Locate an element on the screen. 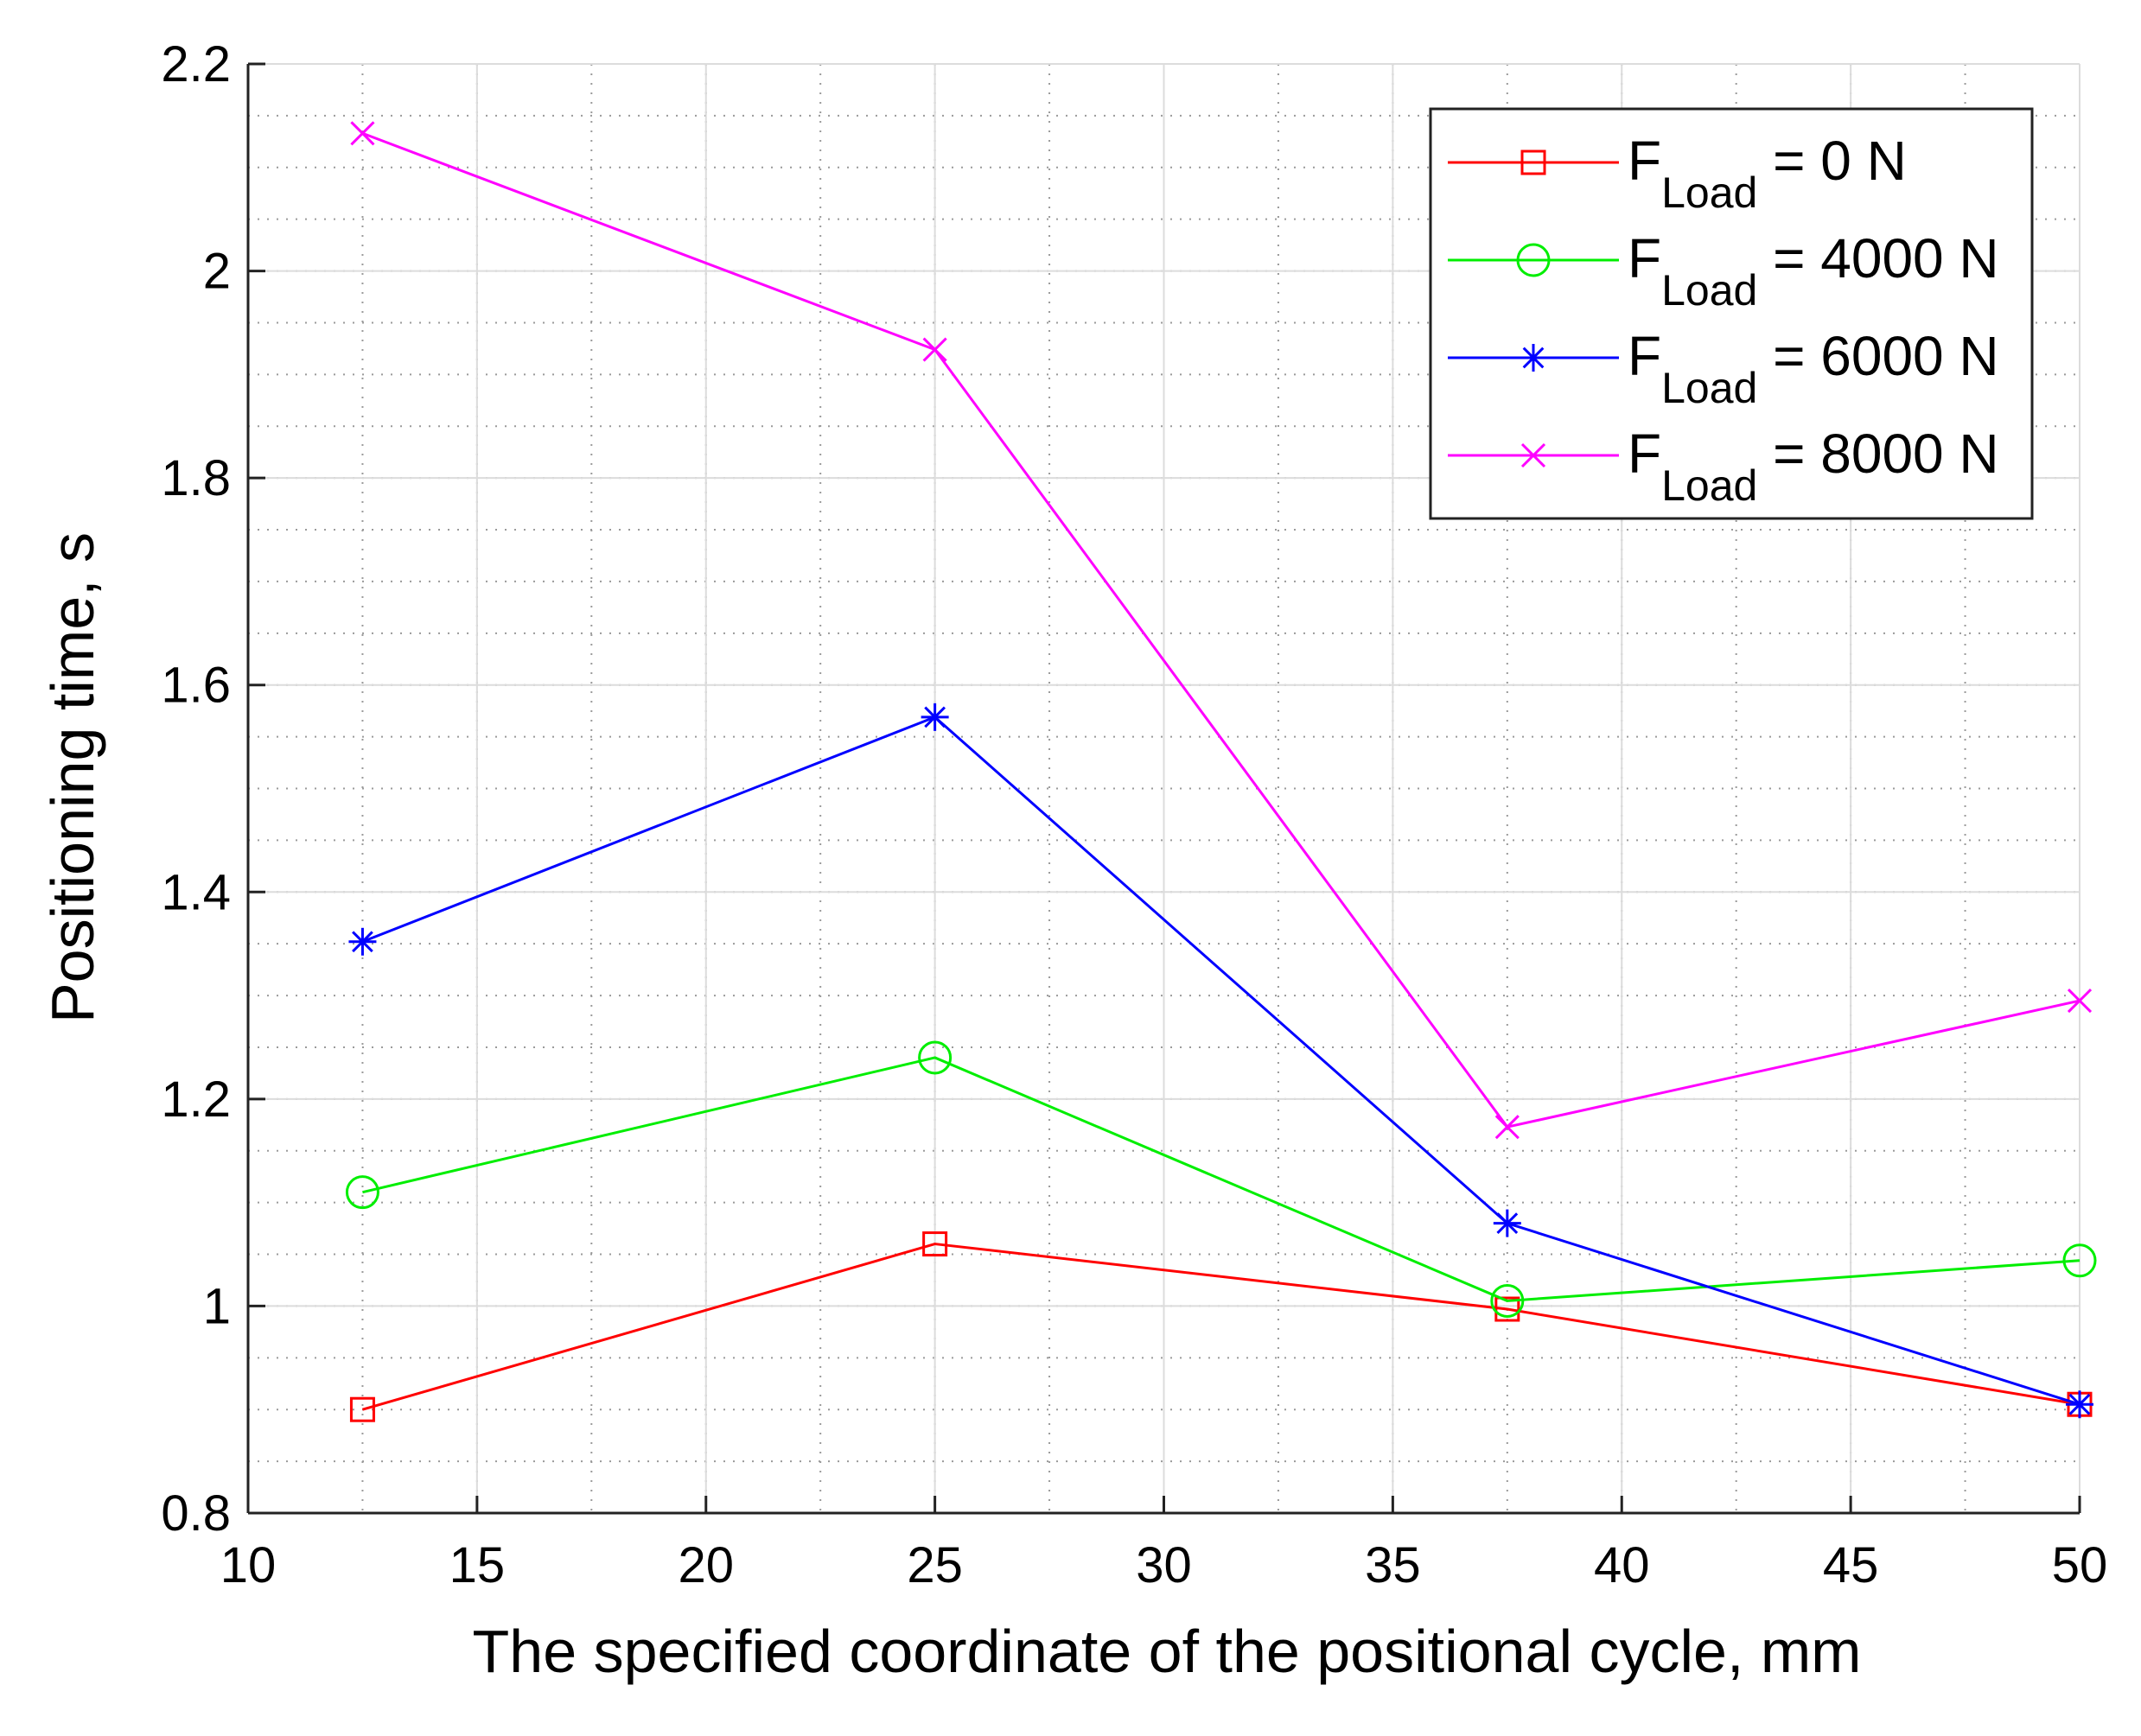 Image resolution: width=2141 pixels, height=1736 pixels. legend-label-value: = 6000 N is located at coordinates (1878, 356).